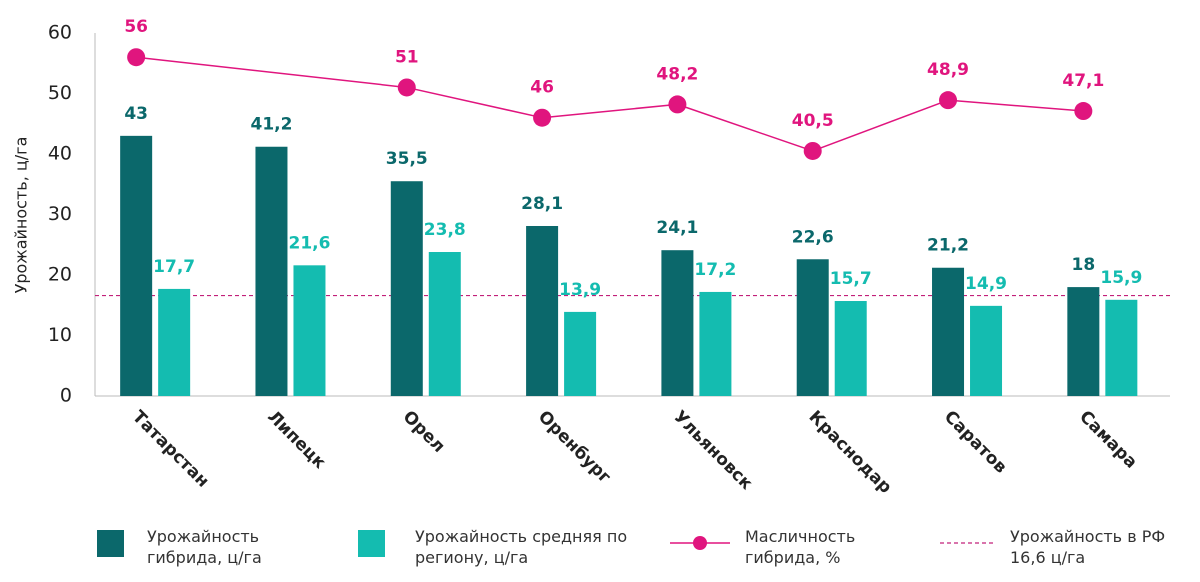  Describe the element at coordinates (21, 215) in the screenshot. I see `y-axis-label: Урожайность, ц/га` at that location.